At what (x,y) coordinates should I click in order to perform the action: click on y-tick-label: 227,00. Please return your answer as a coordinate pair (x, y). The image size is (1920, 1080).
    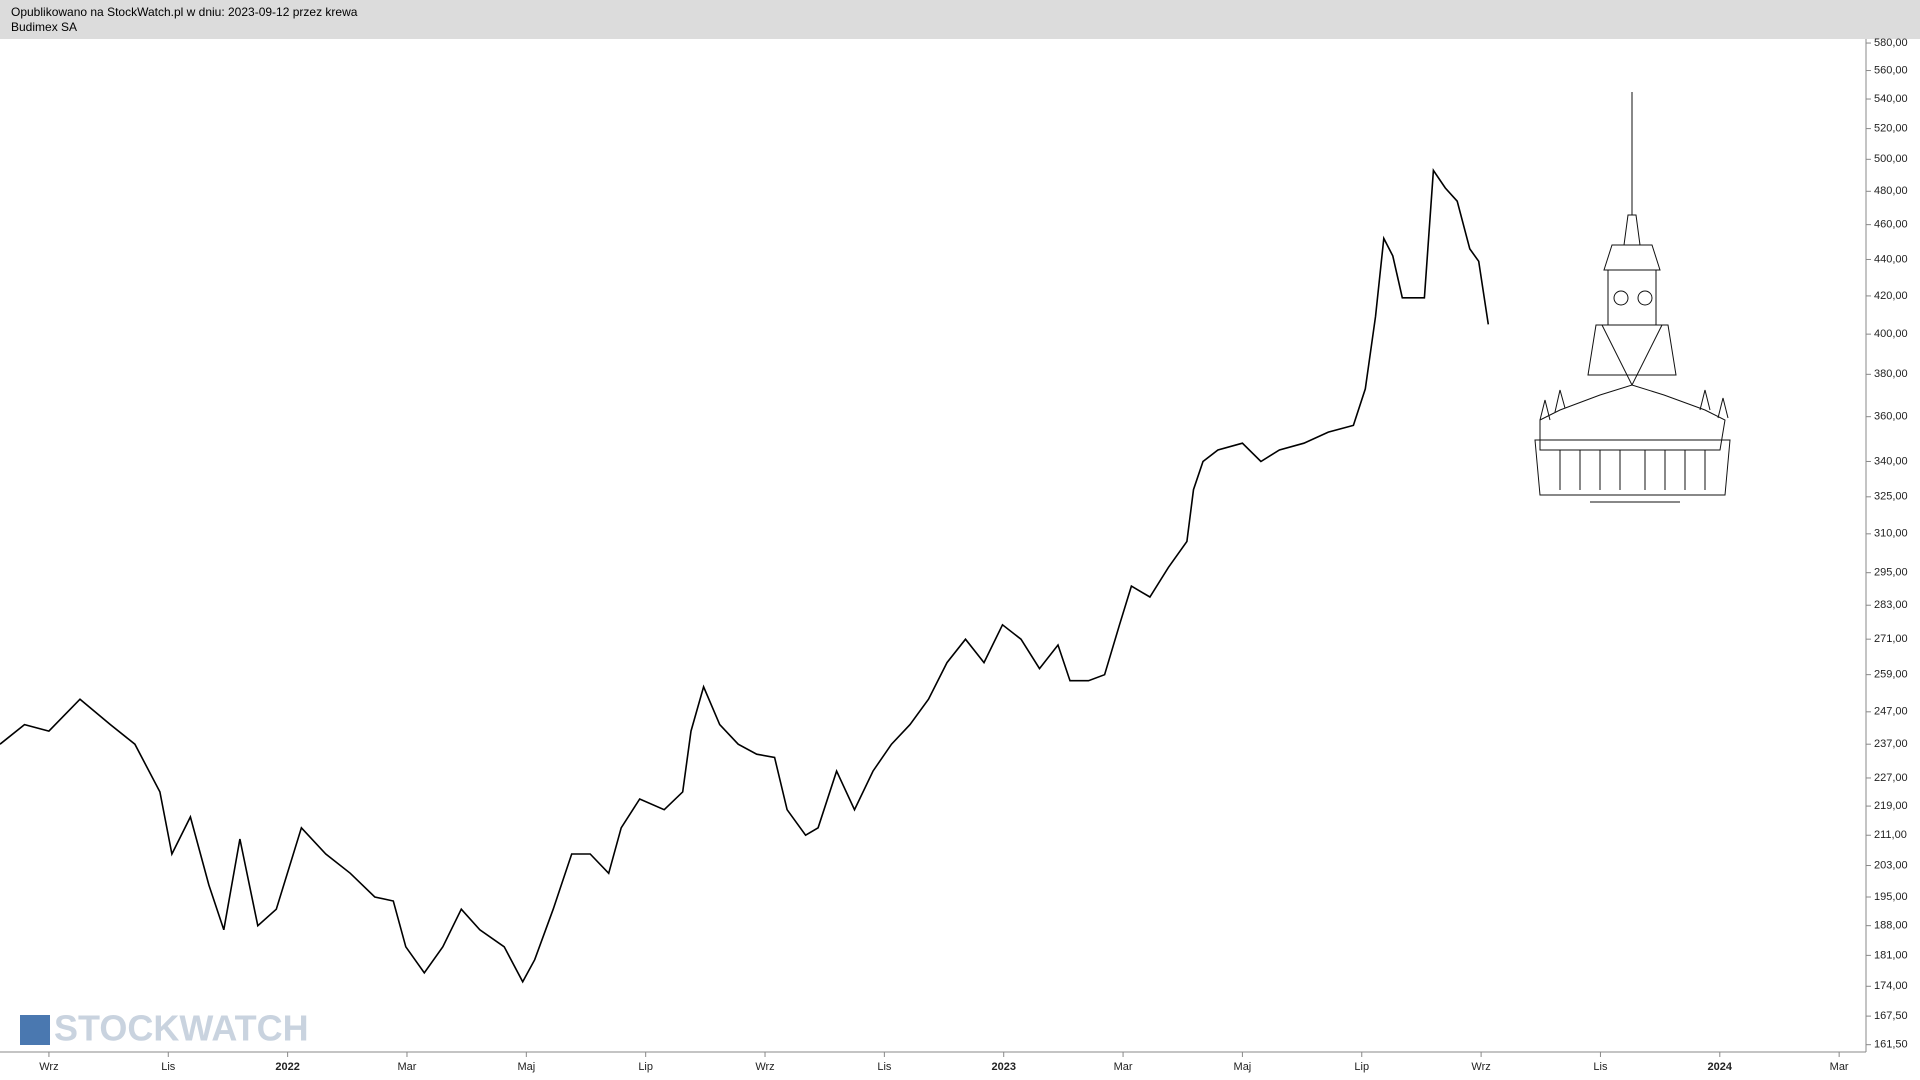
    Looking at the image, I should click on (1891, 778).